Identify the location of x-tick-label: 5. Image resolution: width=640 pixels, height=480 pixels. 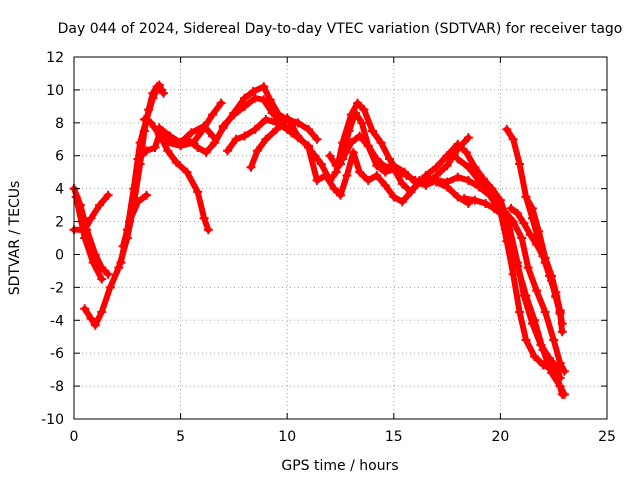
(180, 437).